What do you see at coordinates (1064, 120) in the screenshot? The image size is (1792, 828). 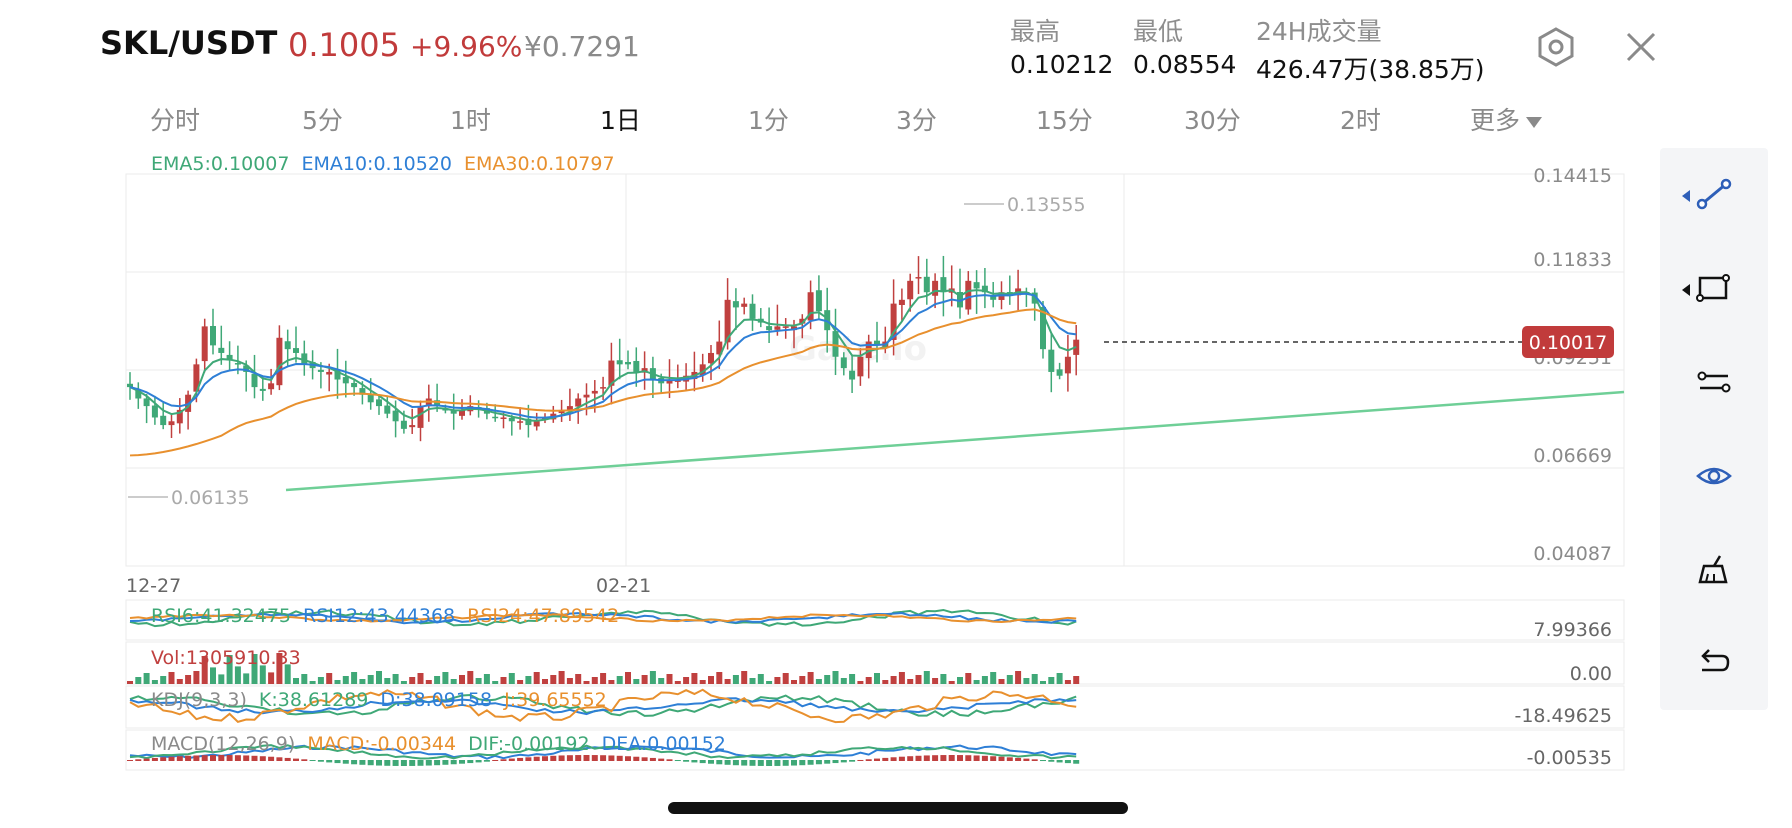 I see `interval-tab: 15分` at bounding box center [1064, 120].